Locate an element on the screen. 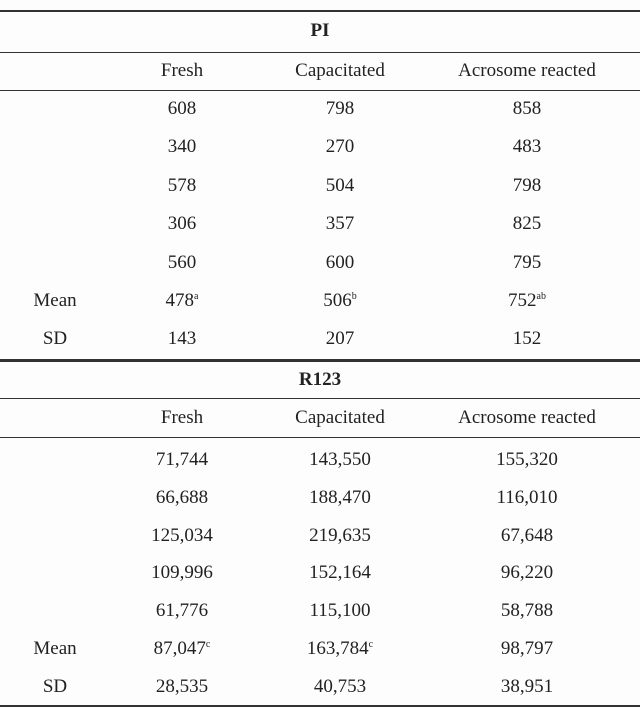 The height and width of the screenshot is (708, 640). table-cell: 109,996 is located at coordinates (182, 573).